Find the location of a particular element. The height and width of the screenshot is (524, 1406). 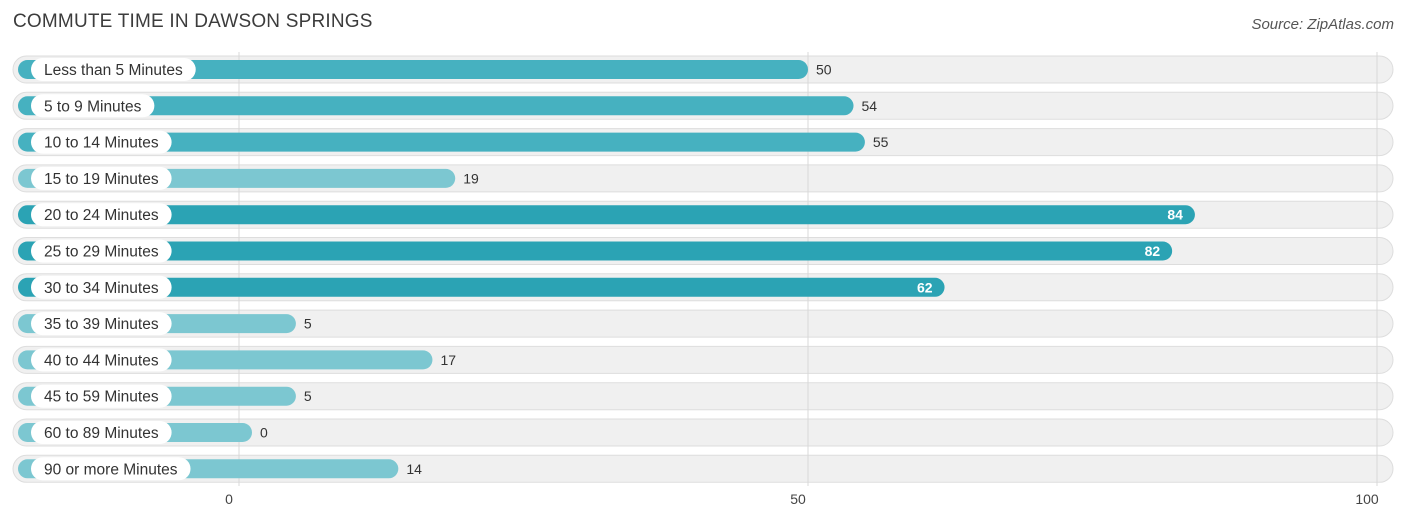

value-label: 84 is located at coordinates (1175, 215).